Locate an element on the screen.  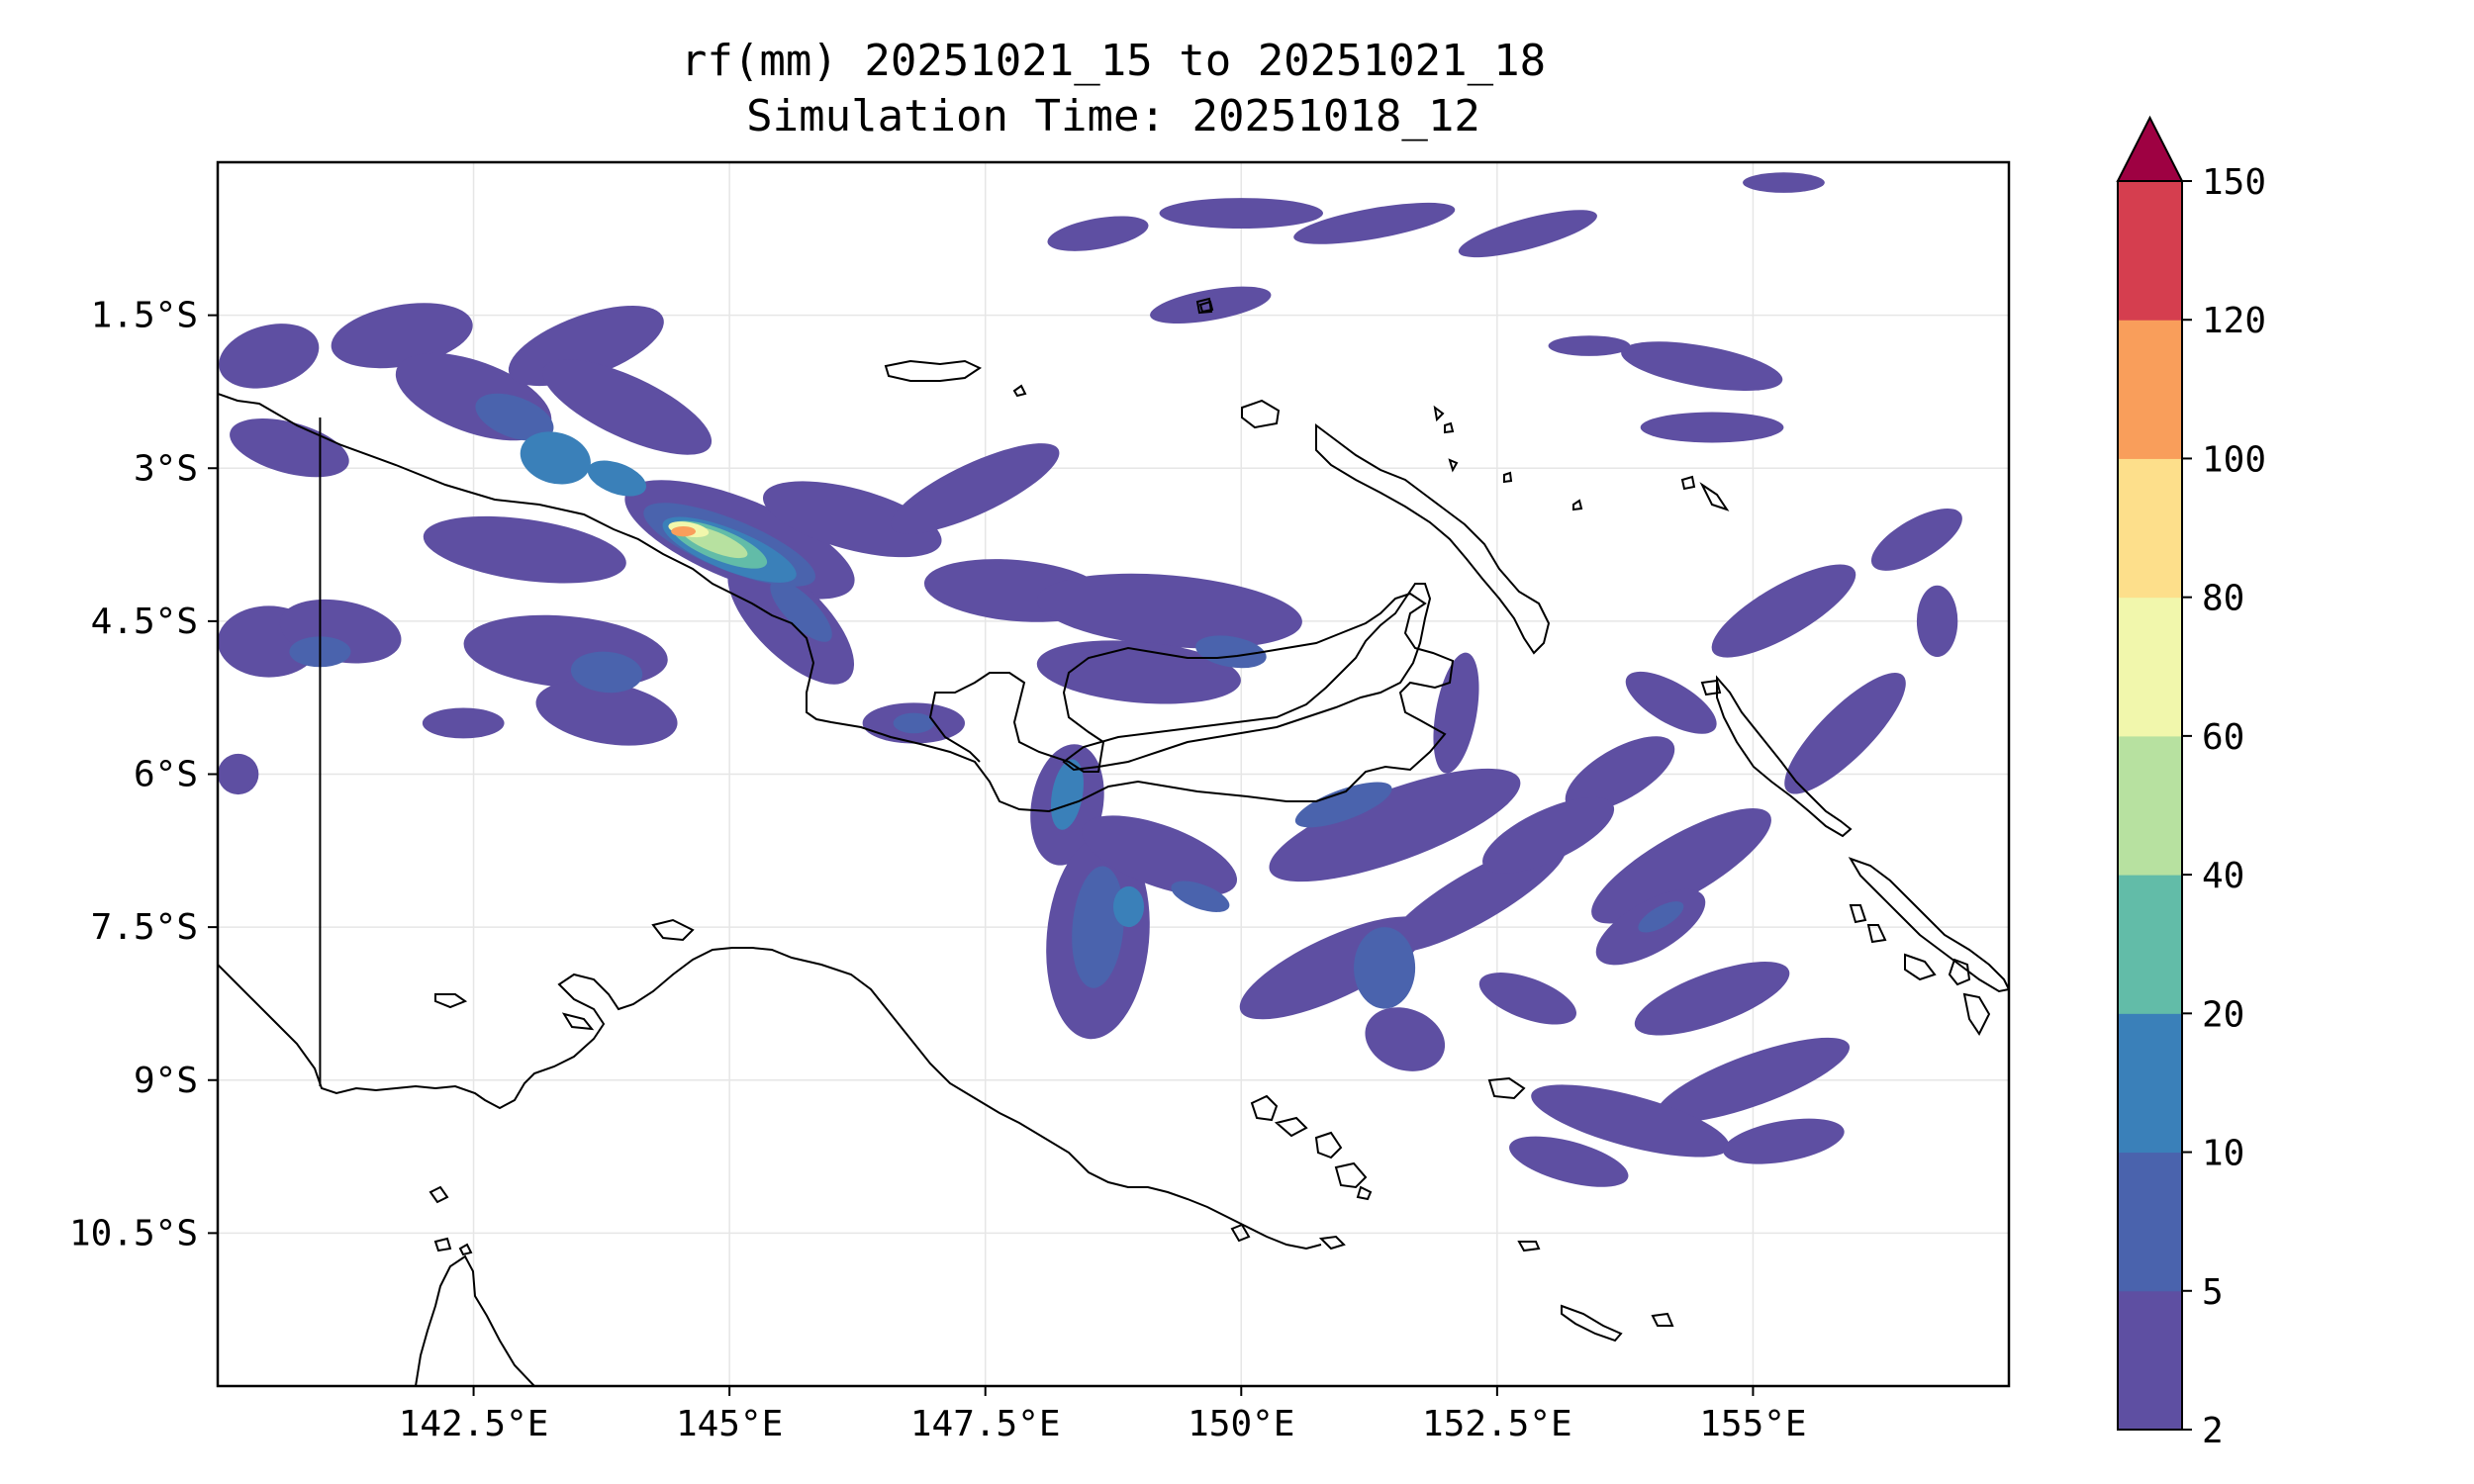
coastline-torres-islands is located at coordinates (451, 1220).